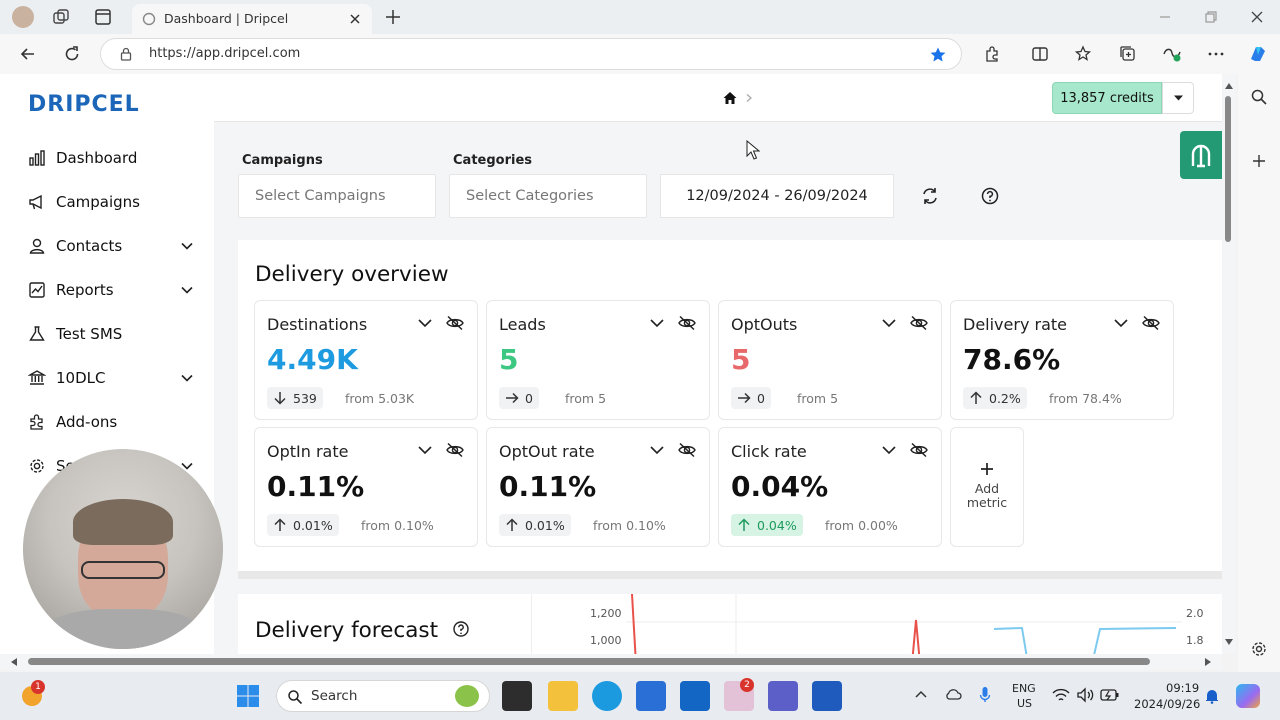  What do you see at coordinates (730, 98) in the screenshot?
I see `home-icon` at bounding box center [730, 98].